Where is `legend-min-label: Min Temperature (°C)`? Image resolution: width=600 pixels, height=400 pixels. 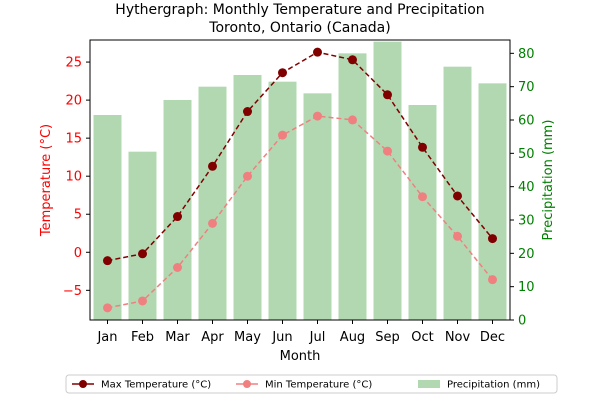
legend-min-label: Min Temperature (°C) is located at coordinates (318, 385).